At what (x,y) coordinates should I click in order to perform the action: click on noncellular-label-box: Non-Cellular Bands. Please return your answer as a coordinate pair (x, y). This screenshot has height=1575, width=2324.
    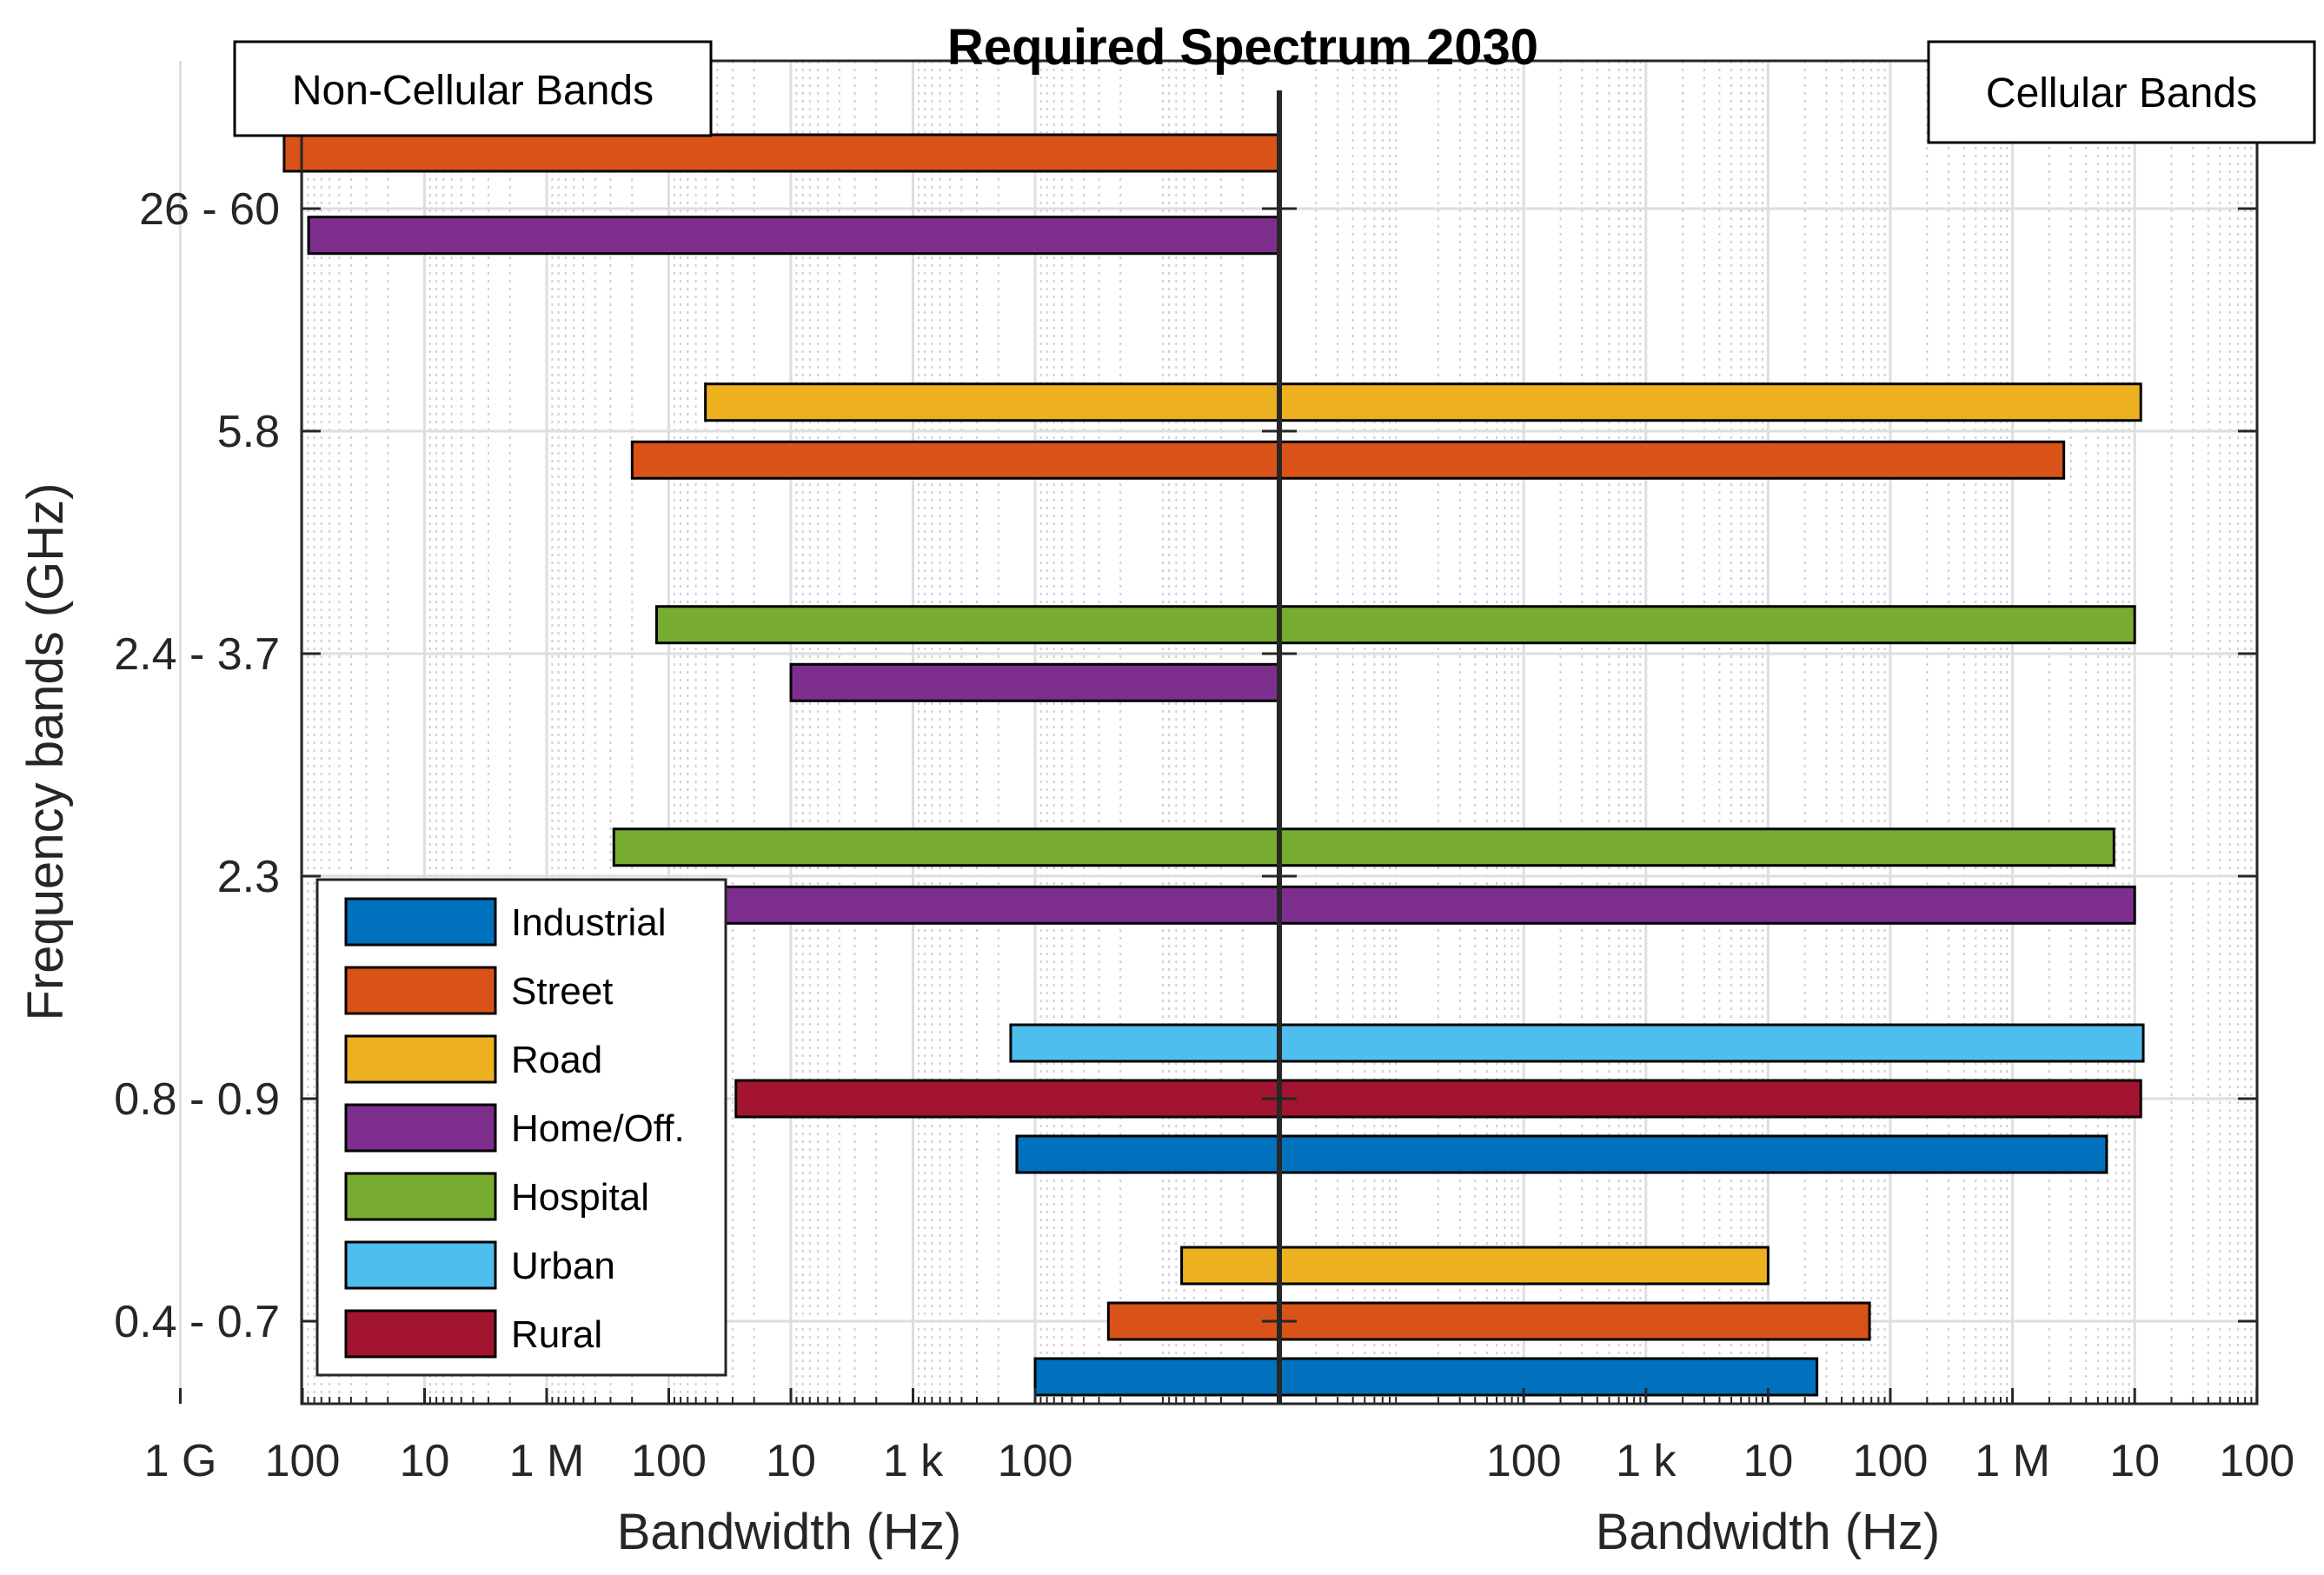
    Looking at the image, I should click on (473, 88).